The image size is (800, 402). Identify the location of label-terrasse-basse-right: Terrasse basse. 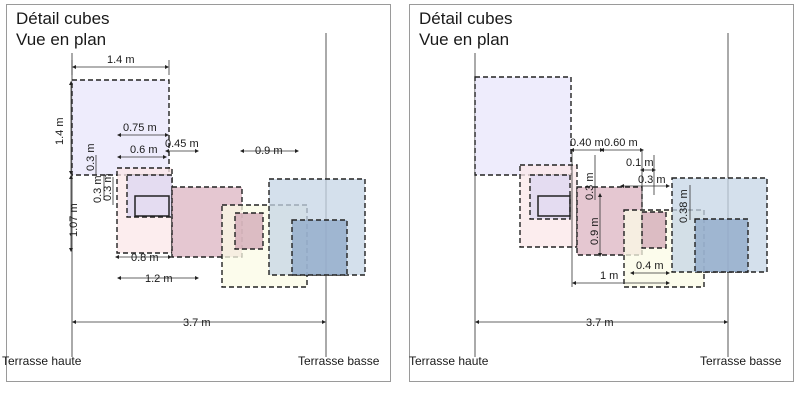
(741, 361).